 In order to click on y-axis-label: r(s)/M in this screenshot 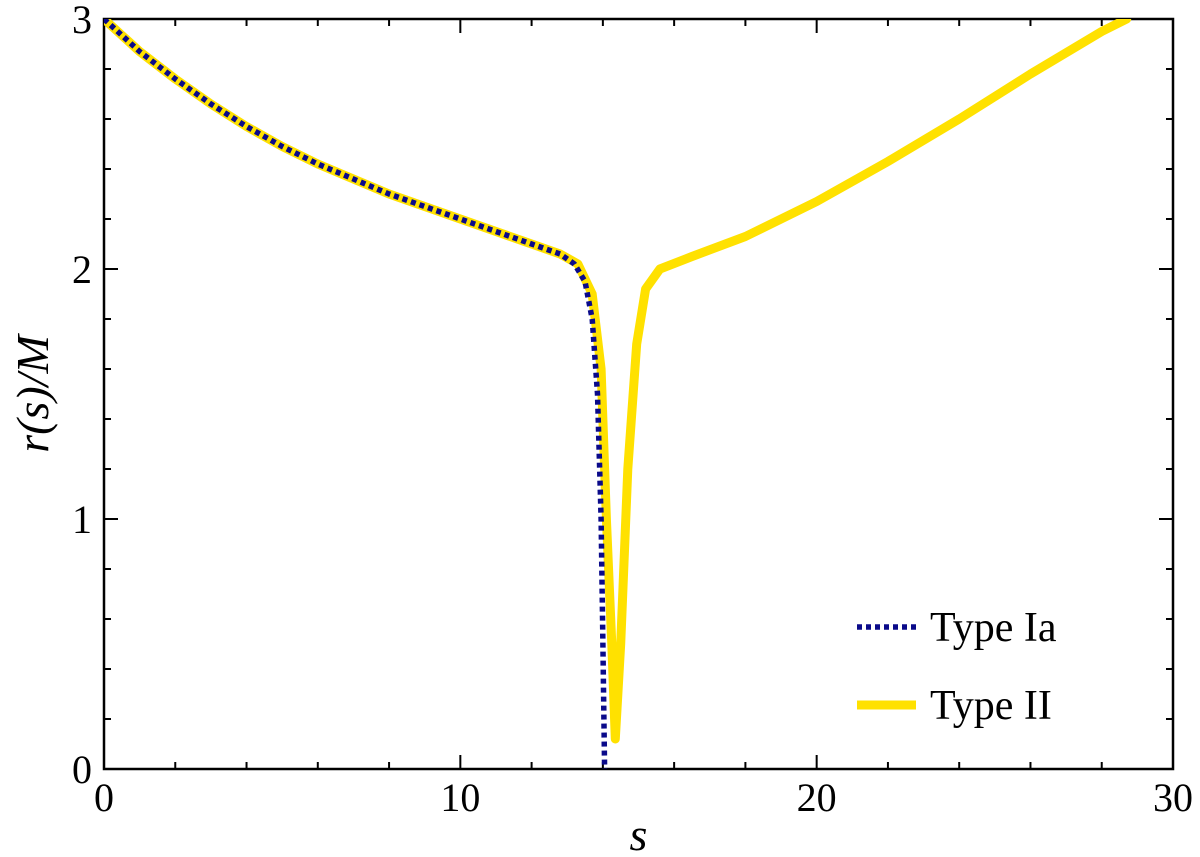, I will do `click(32, 393)`.